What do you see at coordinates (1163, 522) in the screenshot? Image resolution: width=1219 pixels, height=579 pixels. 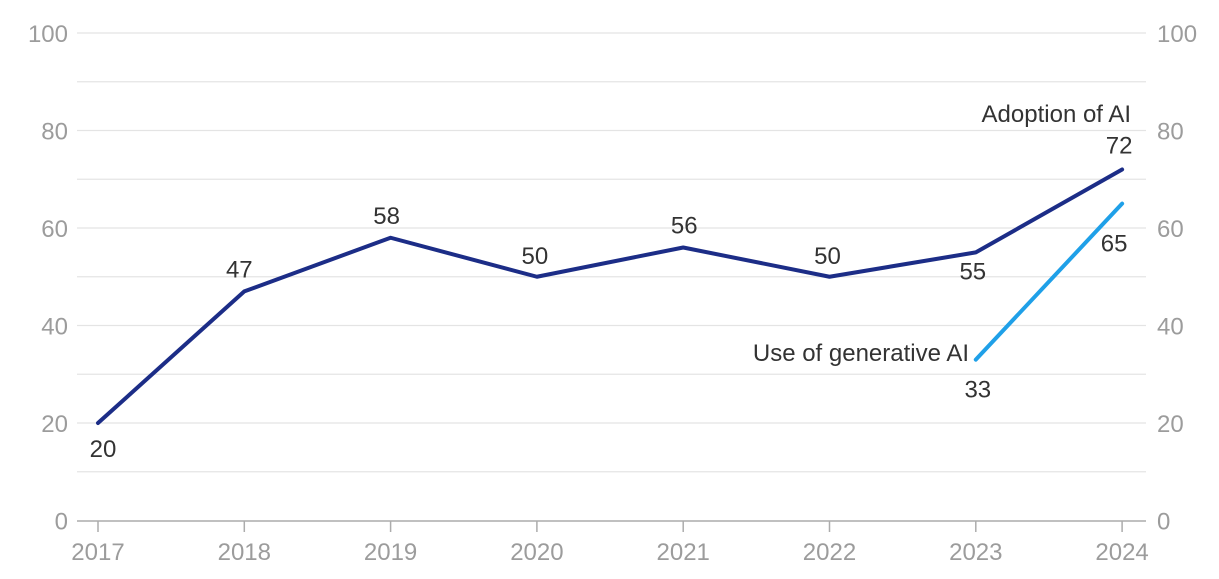 I see `y-tick-label-right: 0` at bounding box center [1163, 522].